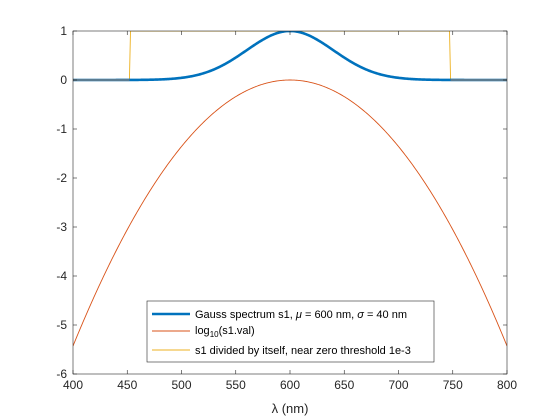  I want to click on x-tick-label: 700, so click(398, 385).